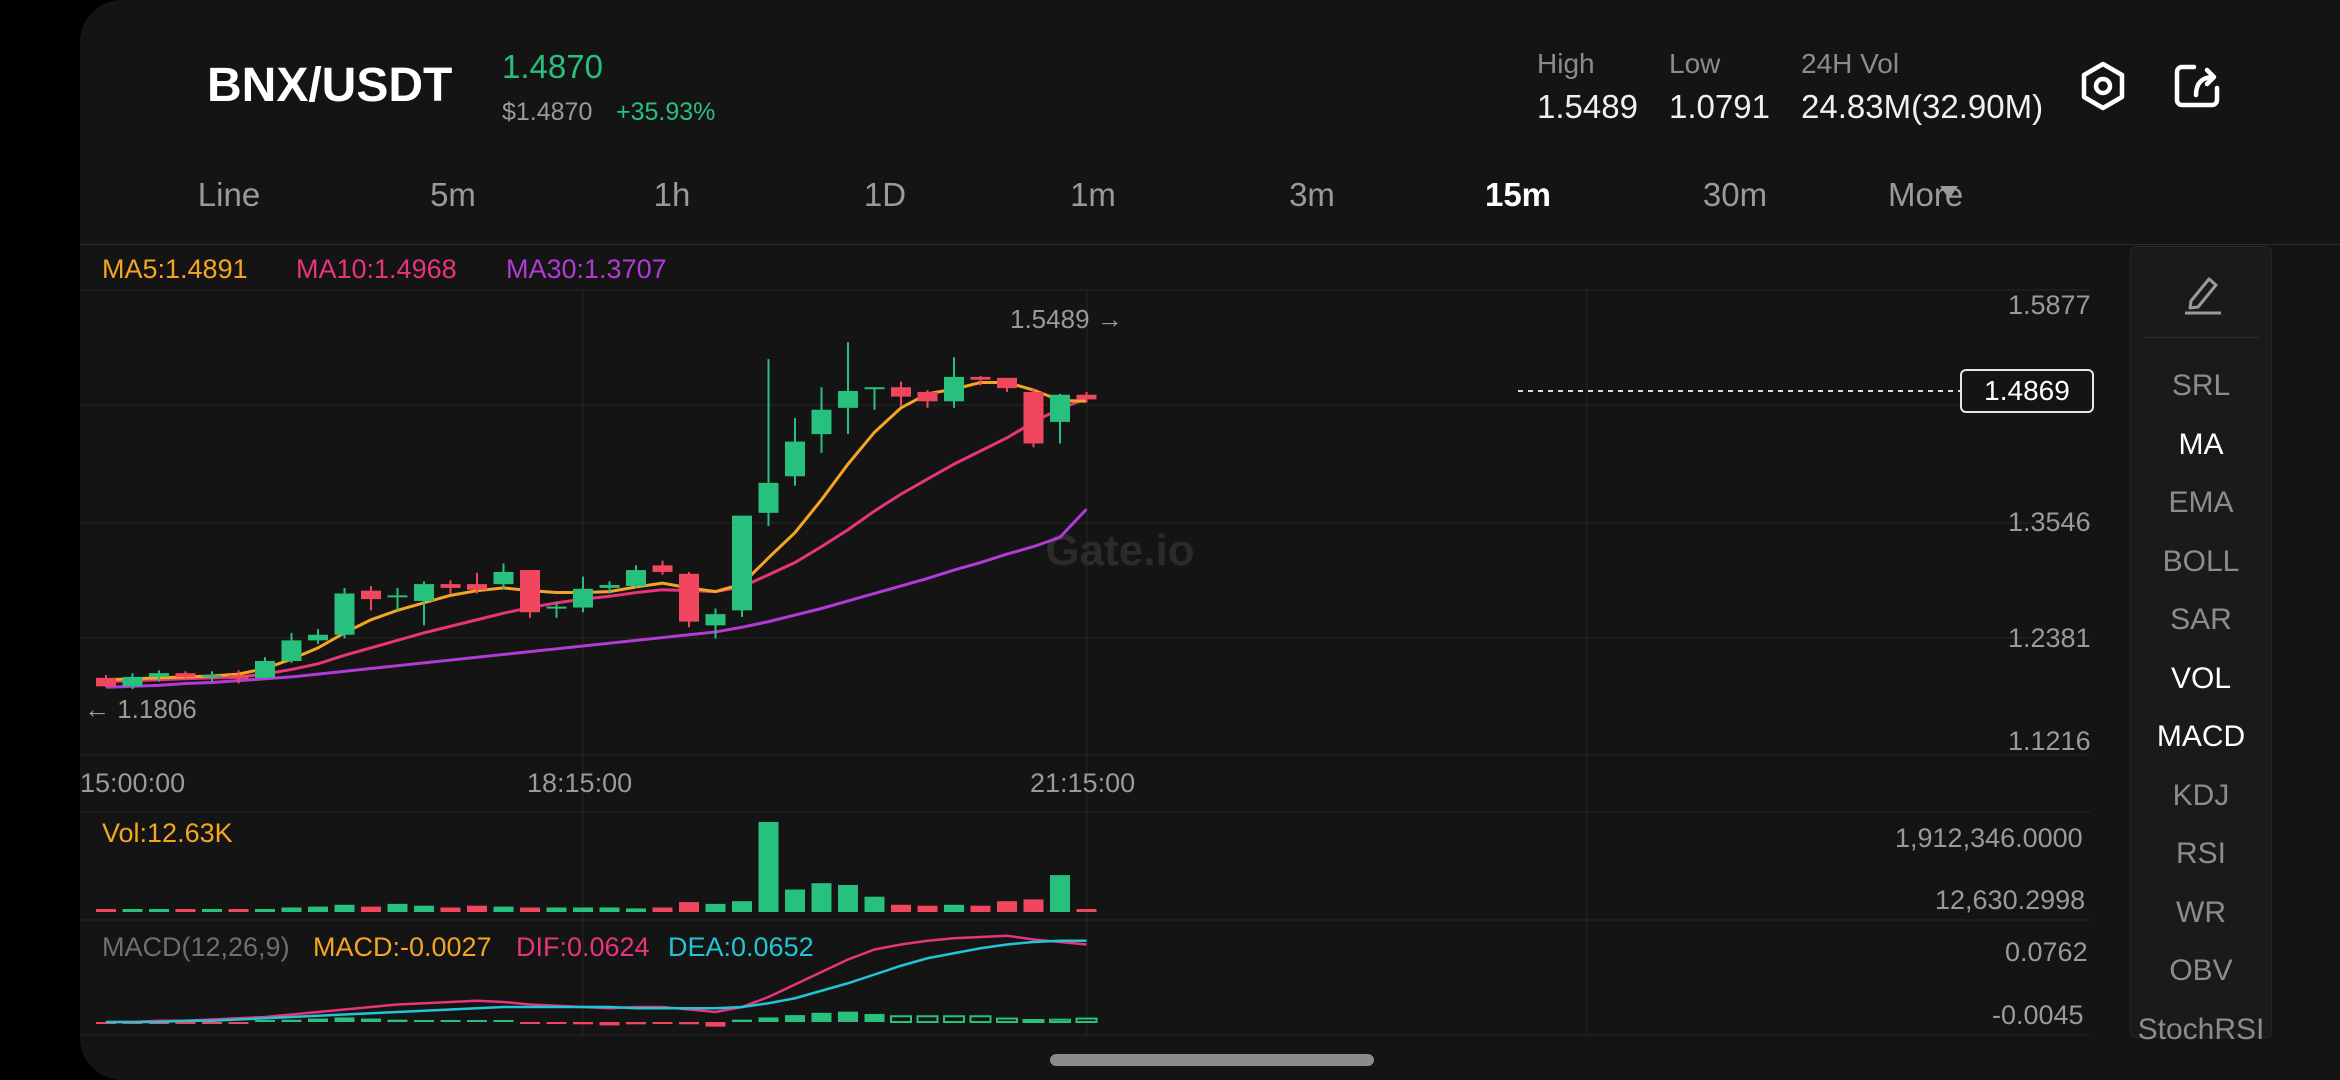  Describe the element at coordinates (2201, 1029) in the screenshot. I see `indicator-stochrsi: StochRSI` at that location.